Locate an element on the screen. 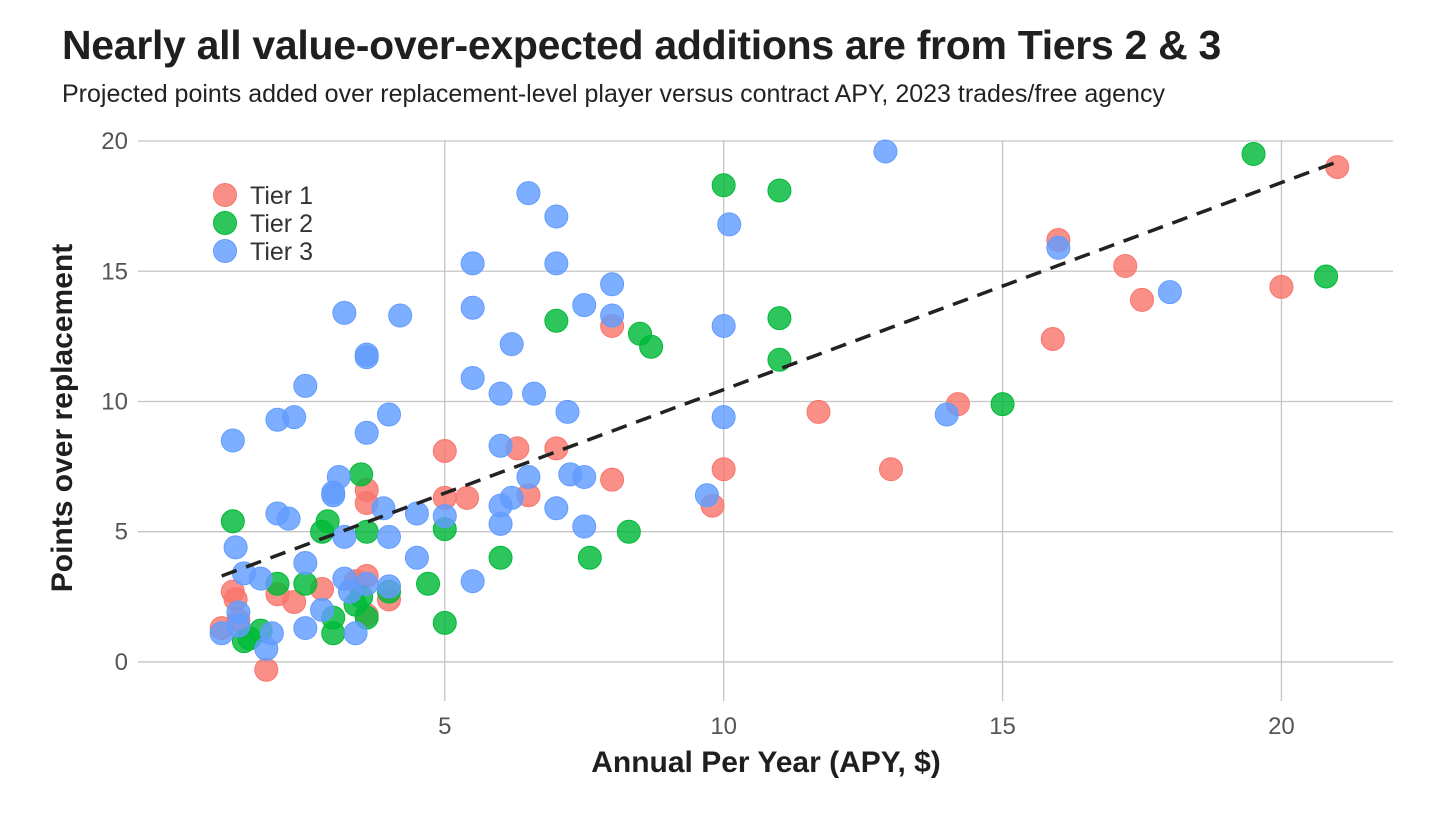  legend-label: Tier 3 is located at coordinates (281, 252).